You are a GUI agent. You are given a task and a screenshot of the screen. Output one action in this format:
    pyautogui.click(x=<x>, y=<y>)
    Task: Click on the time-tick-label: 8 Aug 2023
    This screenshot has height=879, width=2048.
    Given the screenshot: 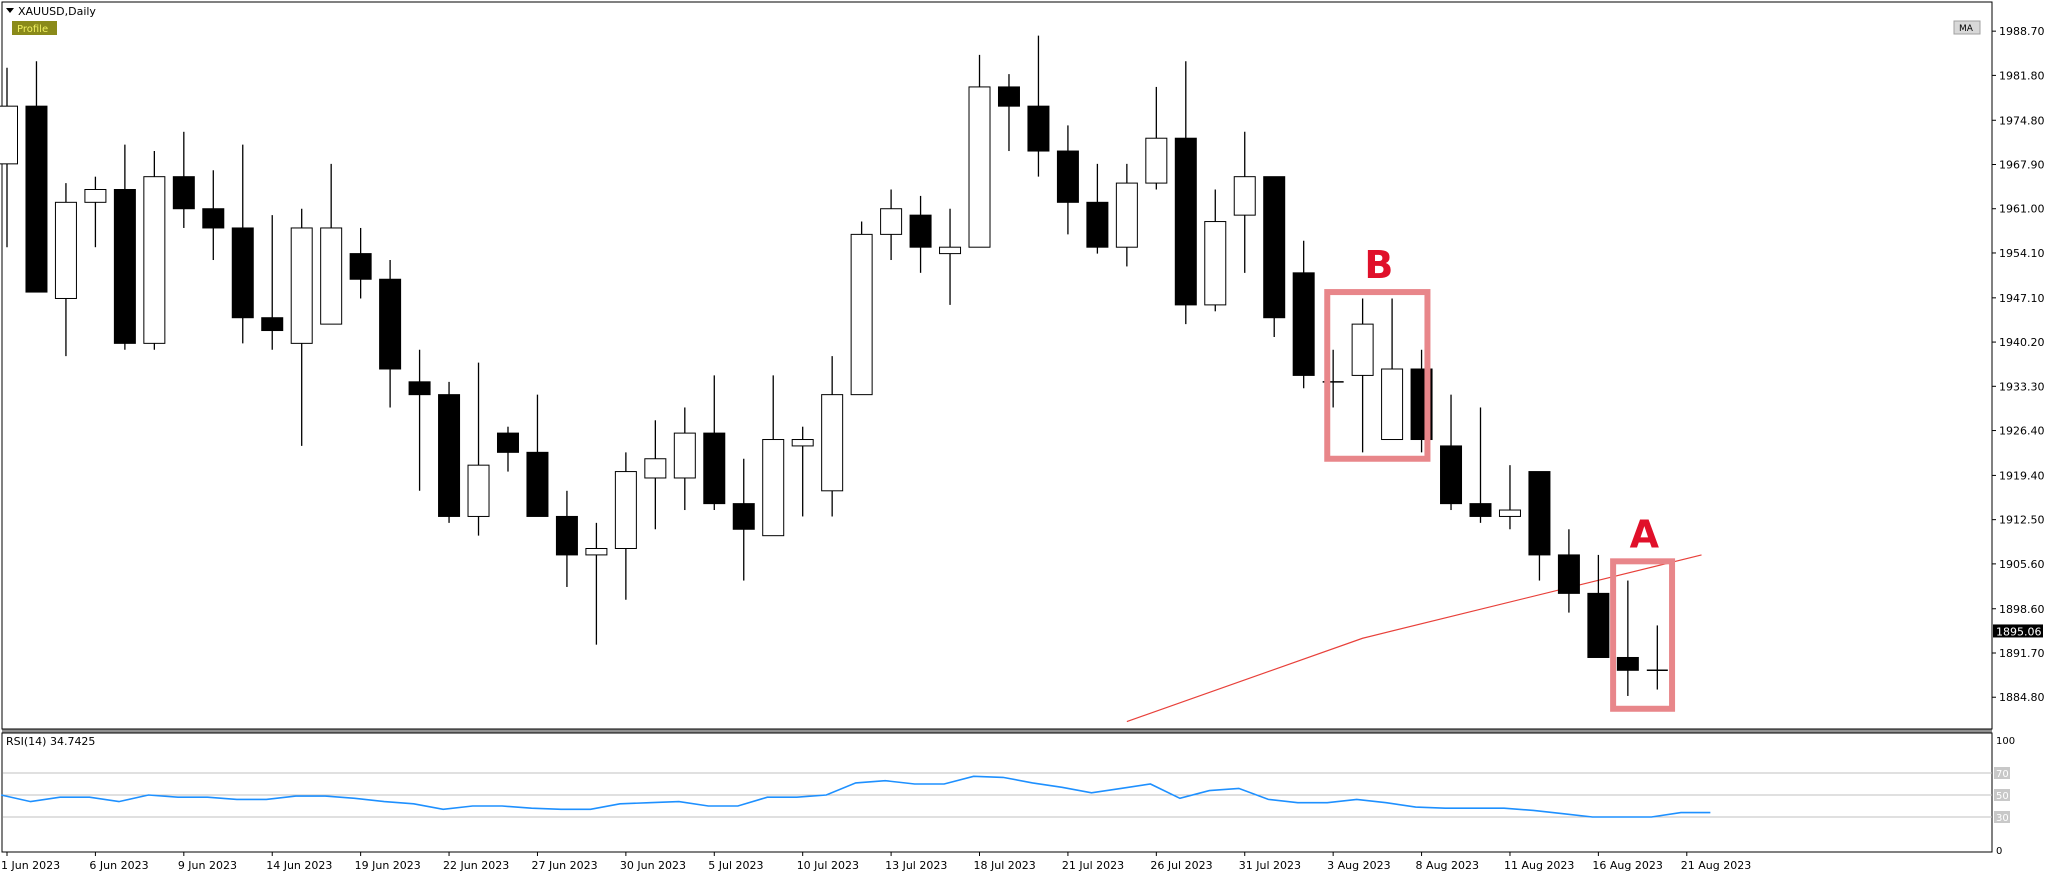 What is the action you would take?
    pyautogui.click(x=1447, y=865)
    